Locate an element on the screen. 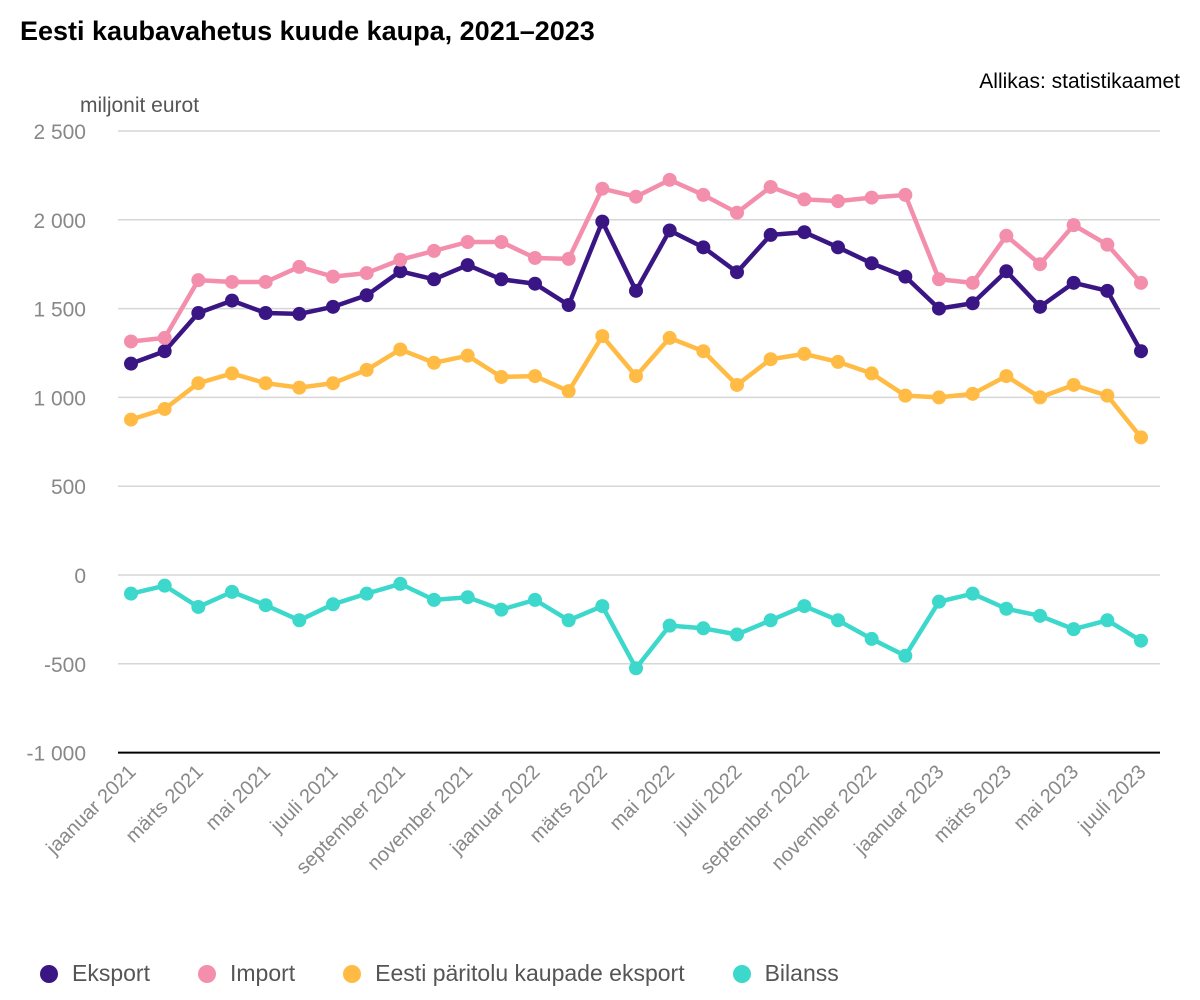 This screenshot has height=1000, width=1200. legend-label: Bilanss is located at coordinates (801, 973).